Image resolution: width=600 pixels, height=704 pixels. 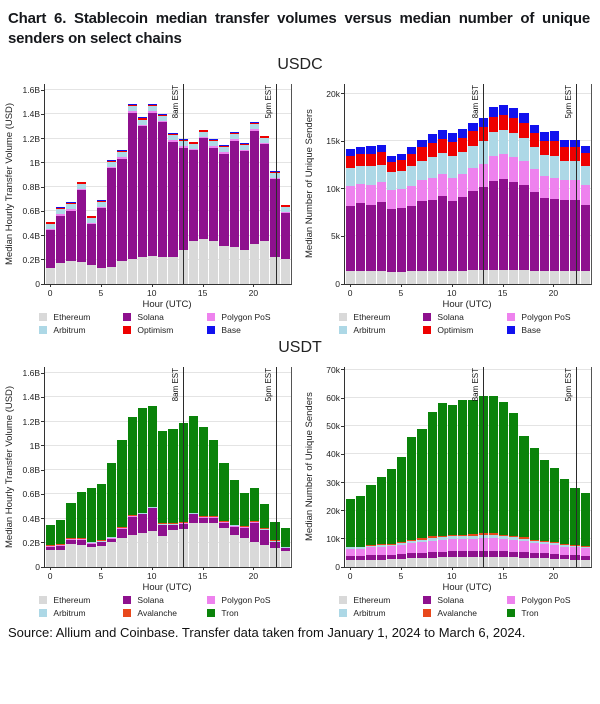 What do you see at coordinates (539, 317) in the screenshot?
I see `legend-item-polygon-pos: Polygon PoS` at bounding box center [539, 317].